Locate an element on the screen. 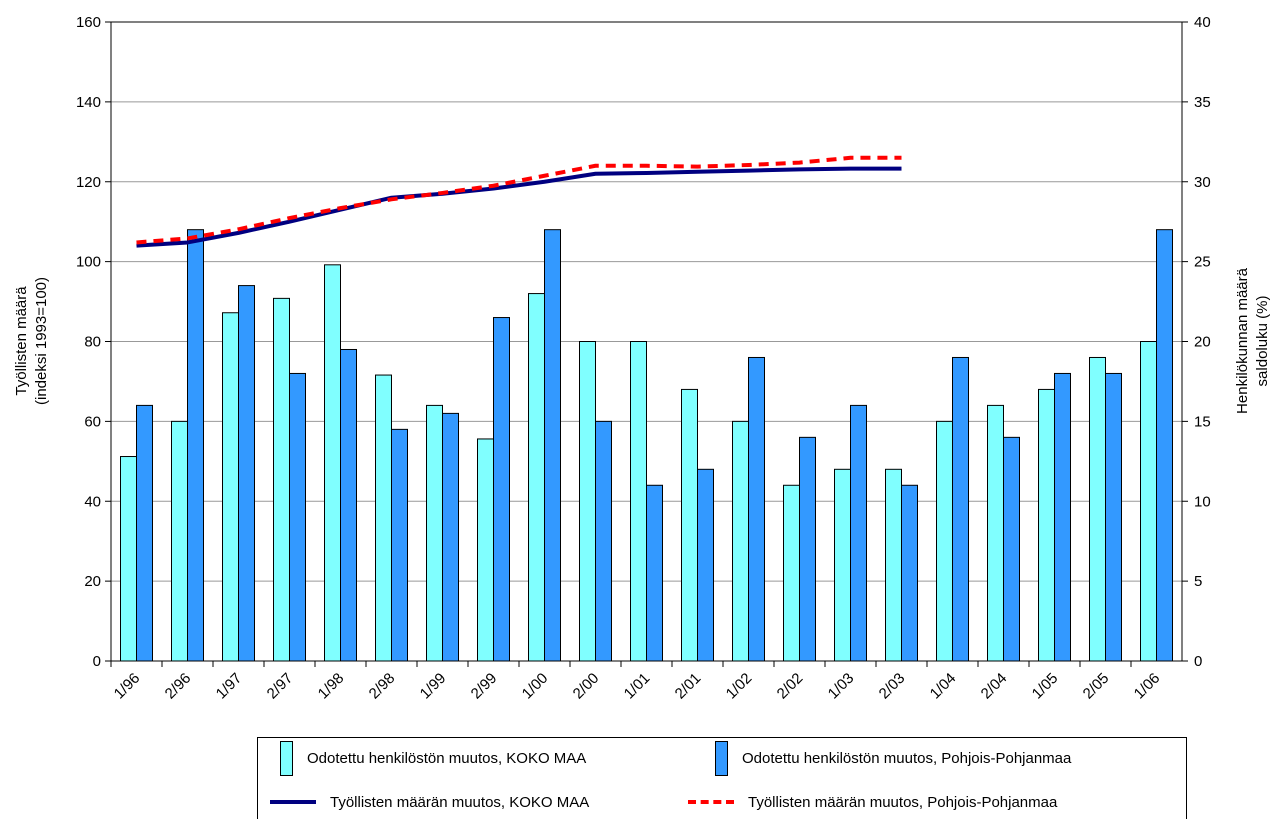 Image resolution: width=1286 pixels, height=819 pixels. x-tick-label: 2/00 is located at coordinates (586, 686).